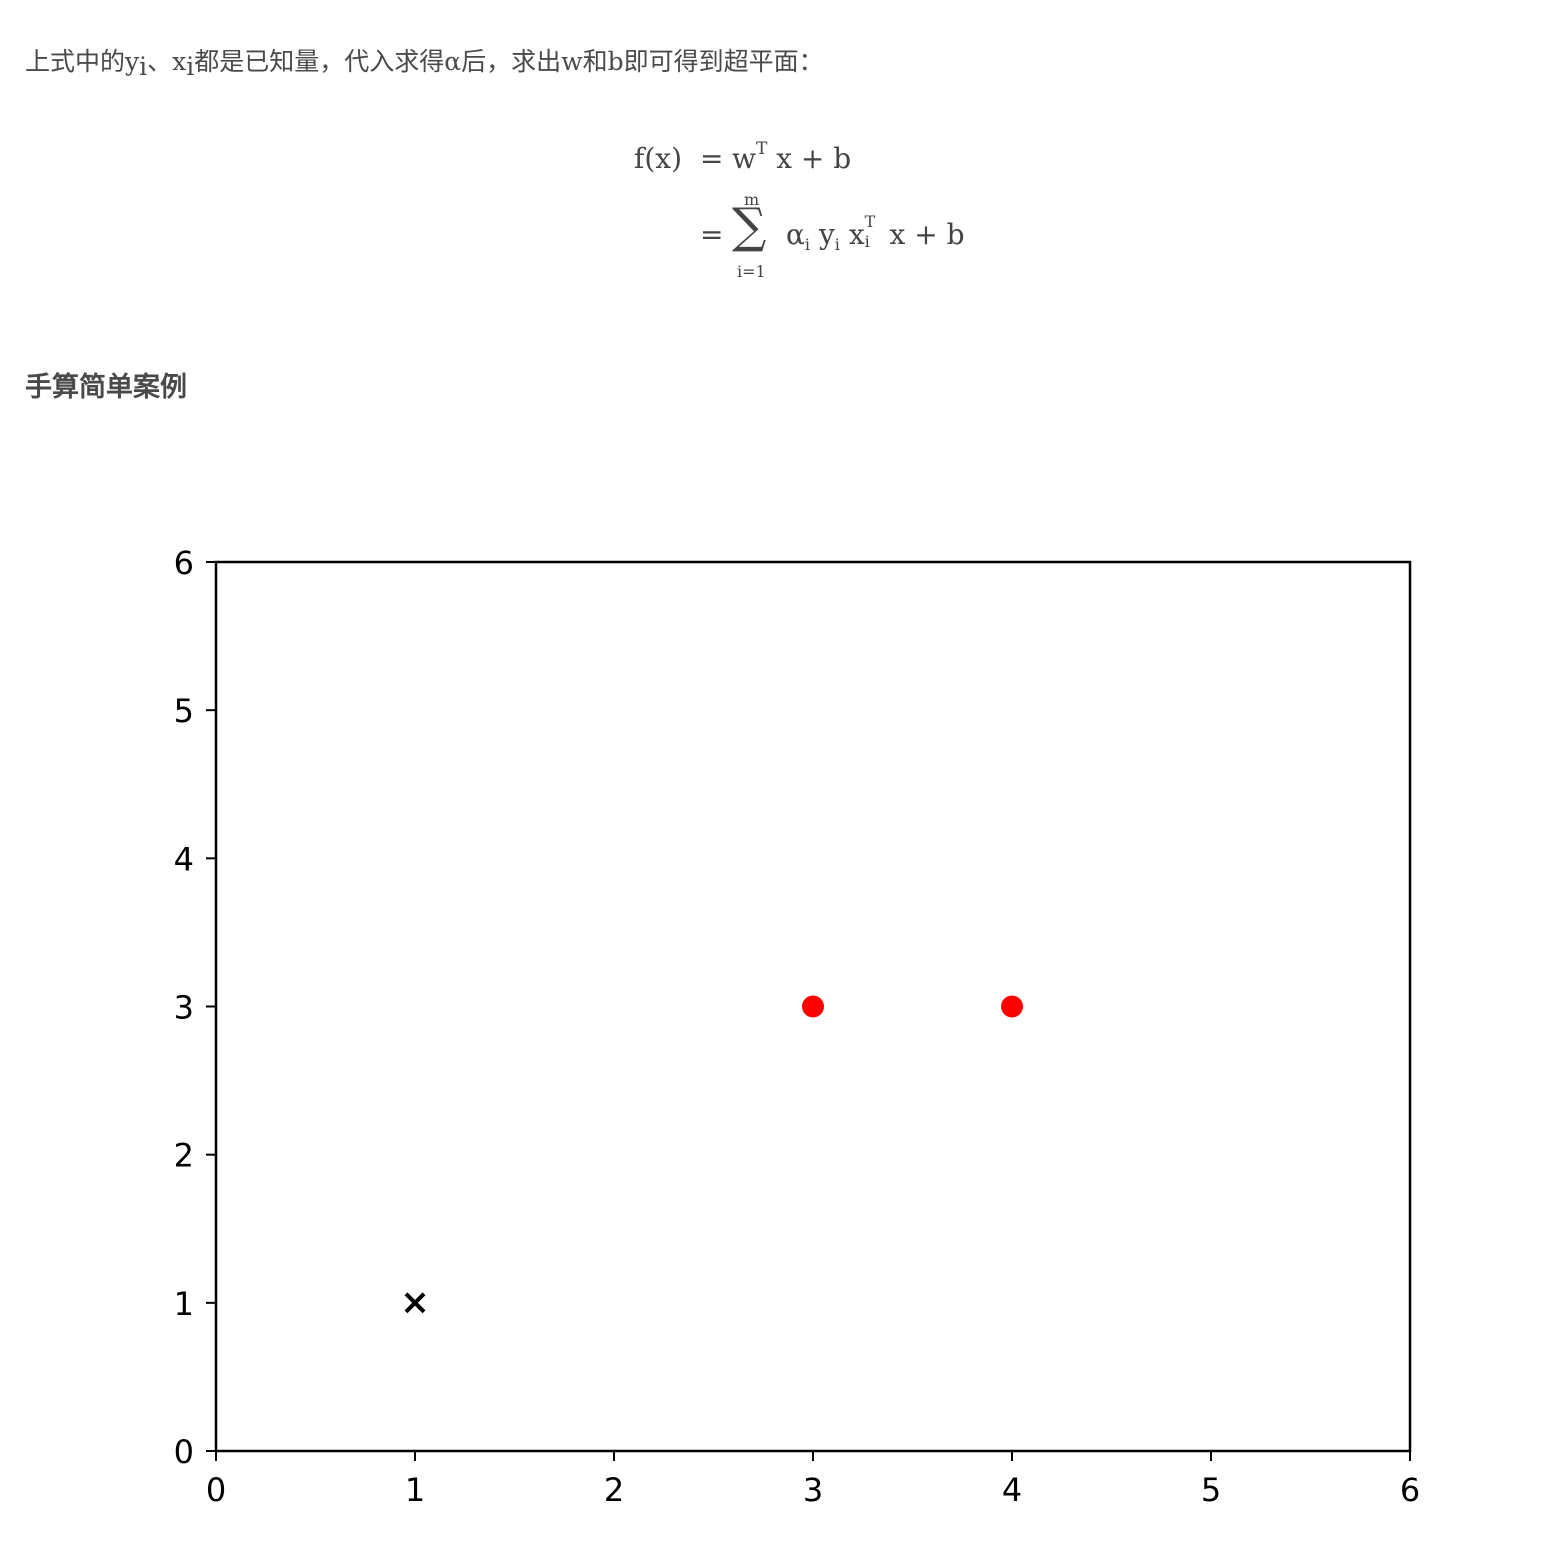 This screenshot has height=1541, width=1565. Describe the element at coordinates (795, 234) in the screenshot. I see `formula-alpha: α` at that location.